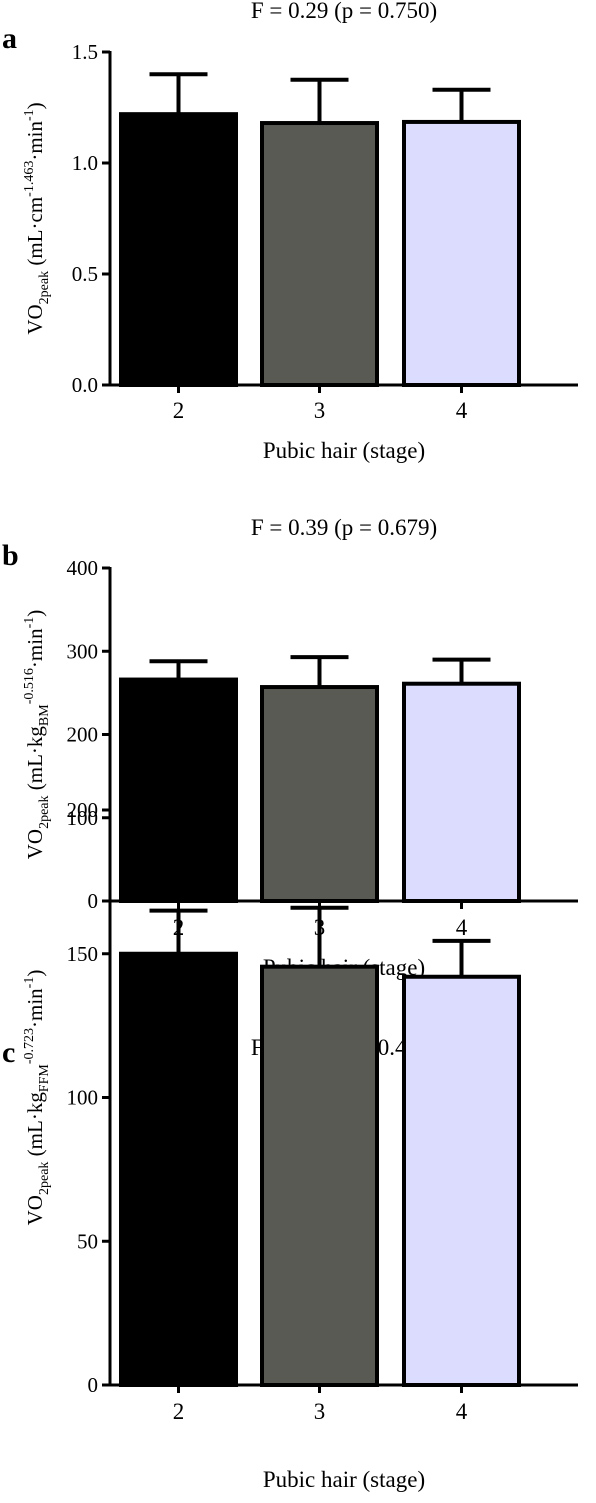 The height and width of the screenshot is (1503, 596). What do you see at coordinates (44, 715) in the screenshot?
I see `y-label-sub: BM` at bounding box center [44, 715].